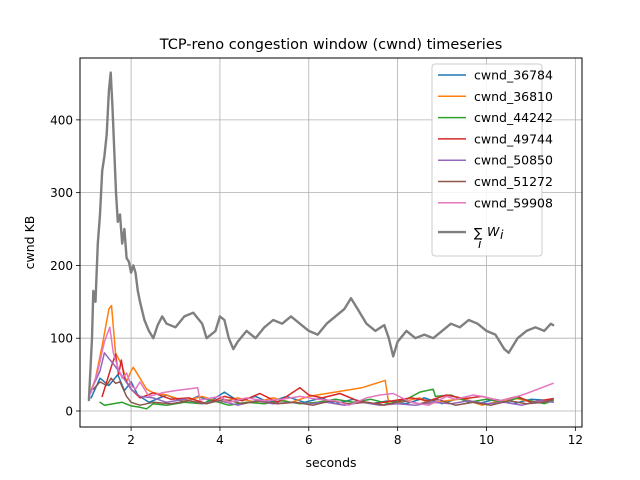 Image resolution: width=640 pixels, height=480 pixels. What do you see at coordinates (575, 440) in the screenshot?
I see `x-tick-label: 12` at bounding box center [575, 440].